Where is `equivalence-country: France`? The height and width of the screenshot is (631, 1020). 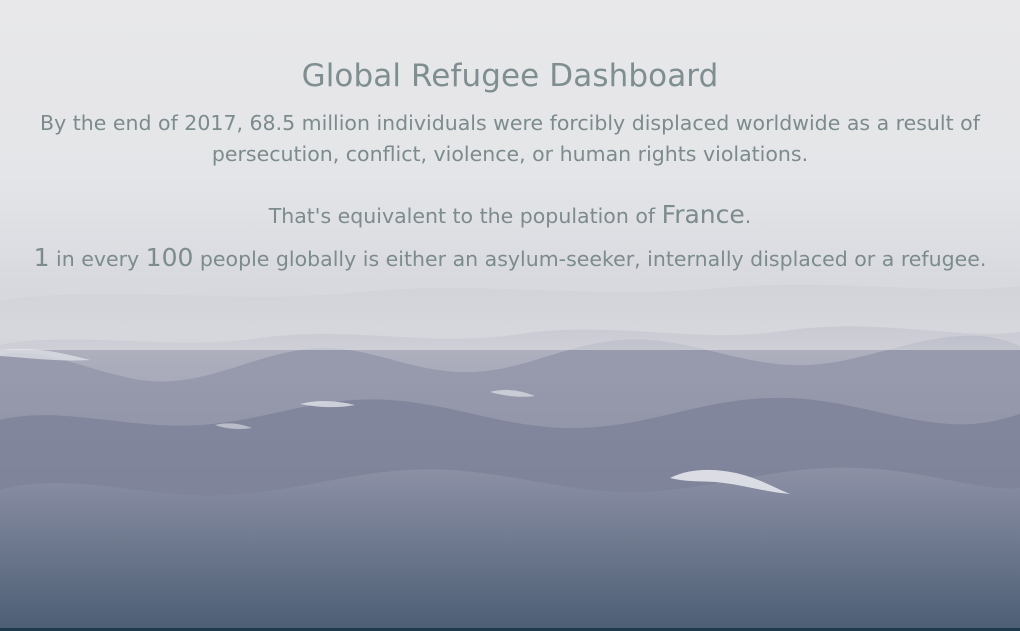 equivalence-country: France is located at coordinates (703, 214).